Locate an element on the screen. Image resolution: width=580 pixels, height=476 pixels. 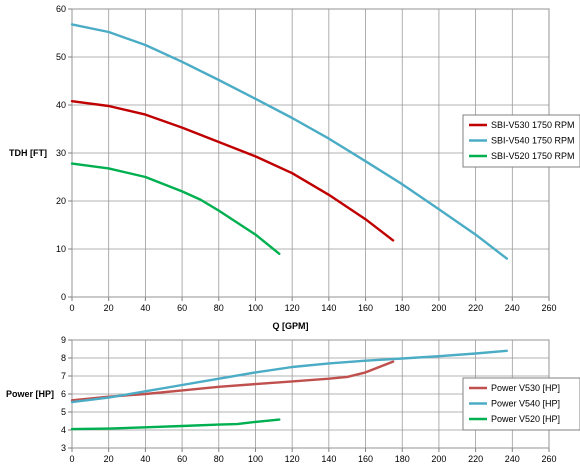
y-tick-label: 5 is located at coordinates (63, 412).